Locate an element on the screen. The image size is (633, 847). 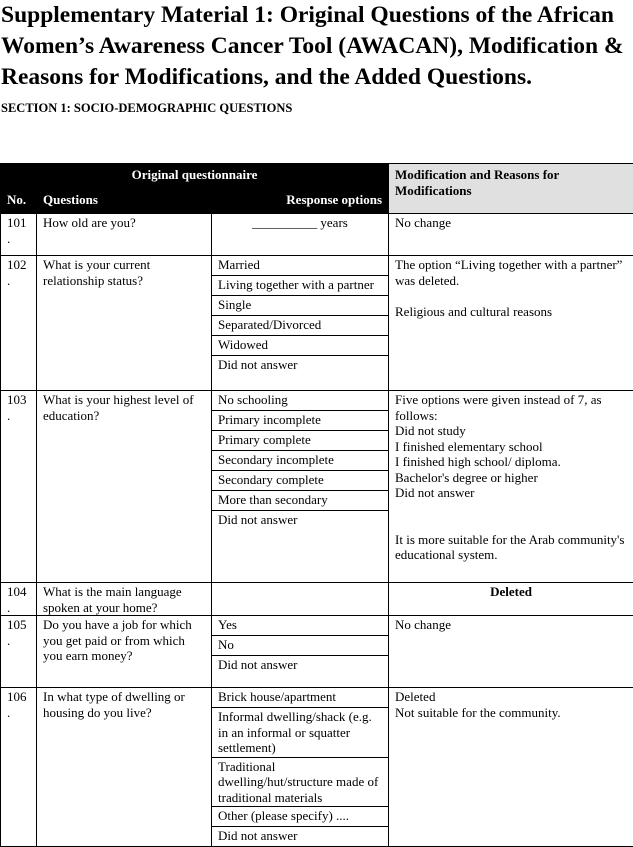
response-option: Brick house/apartment is located at coordinates (300, 698).